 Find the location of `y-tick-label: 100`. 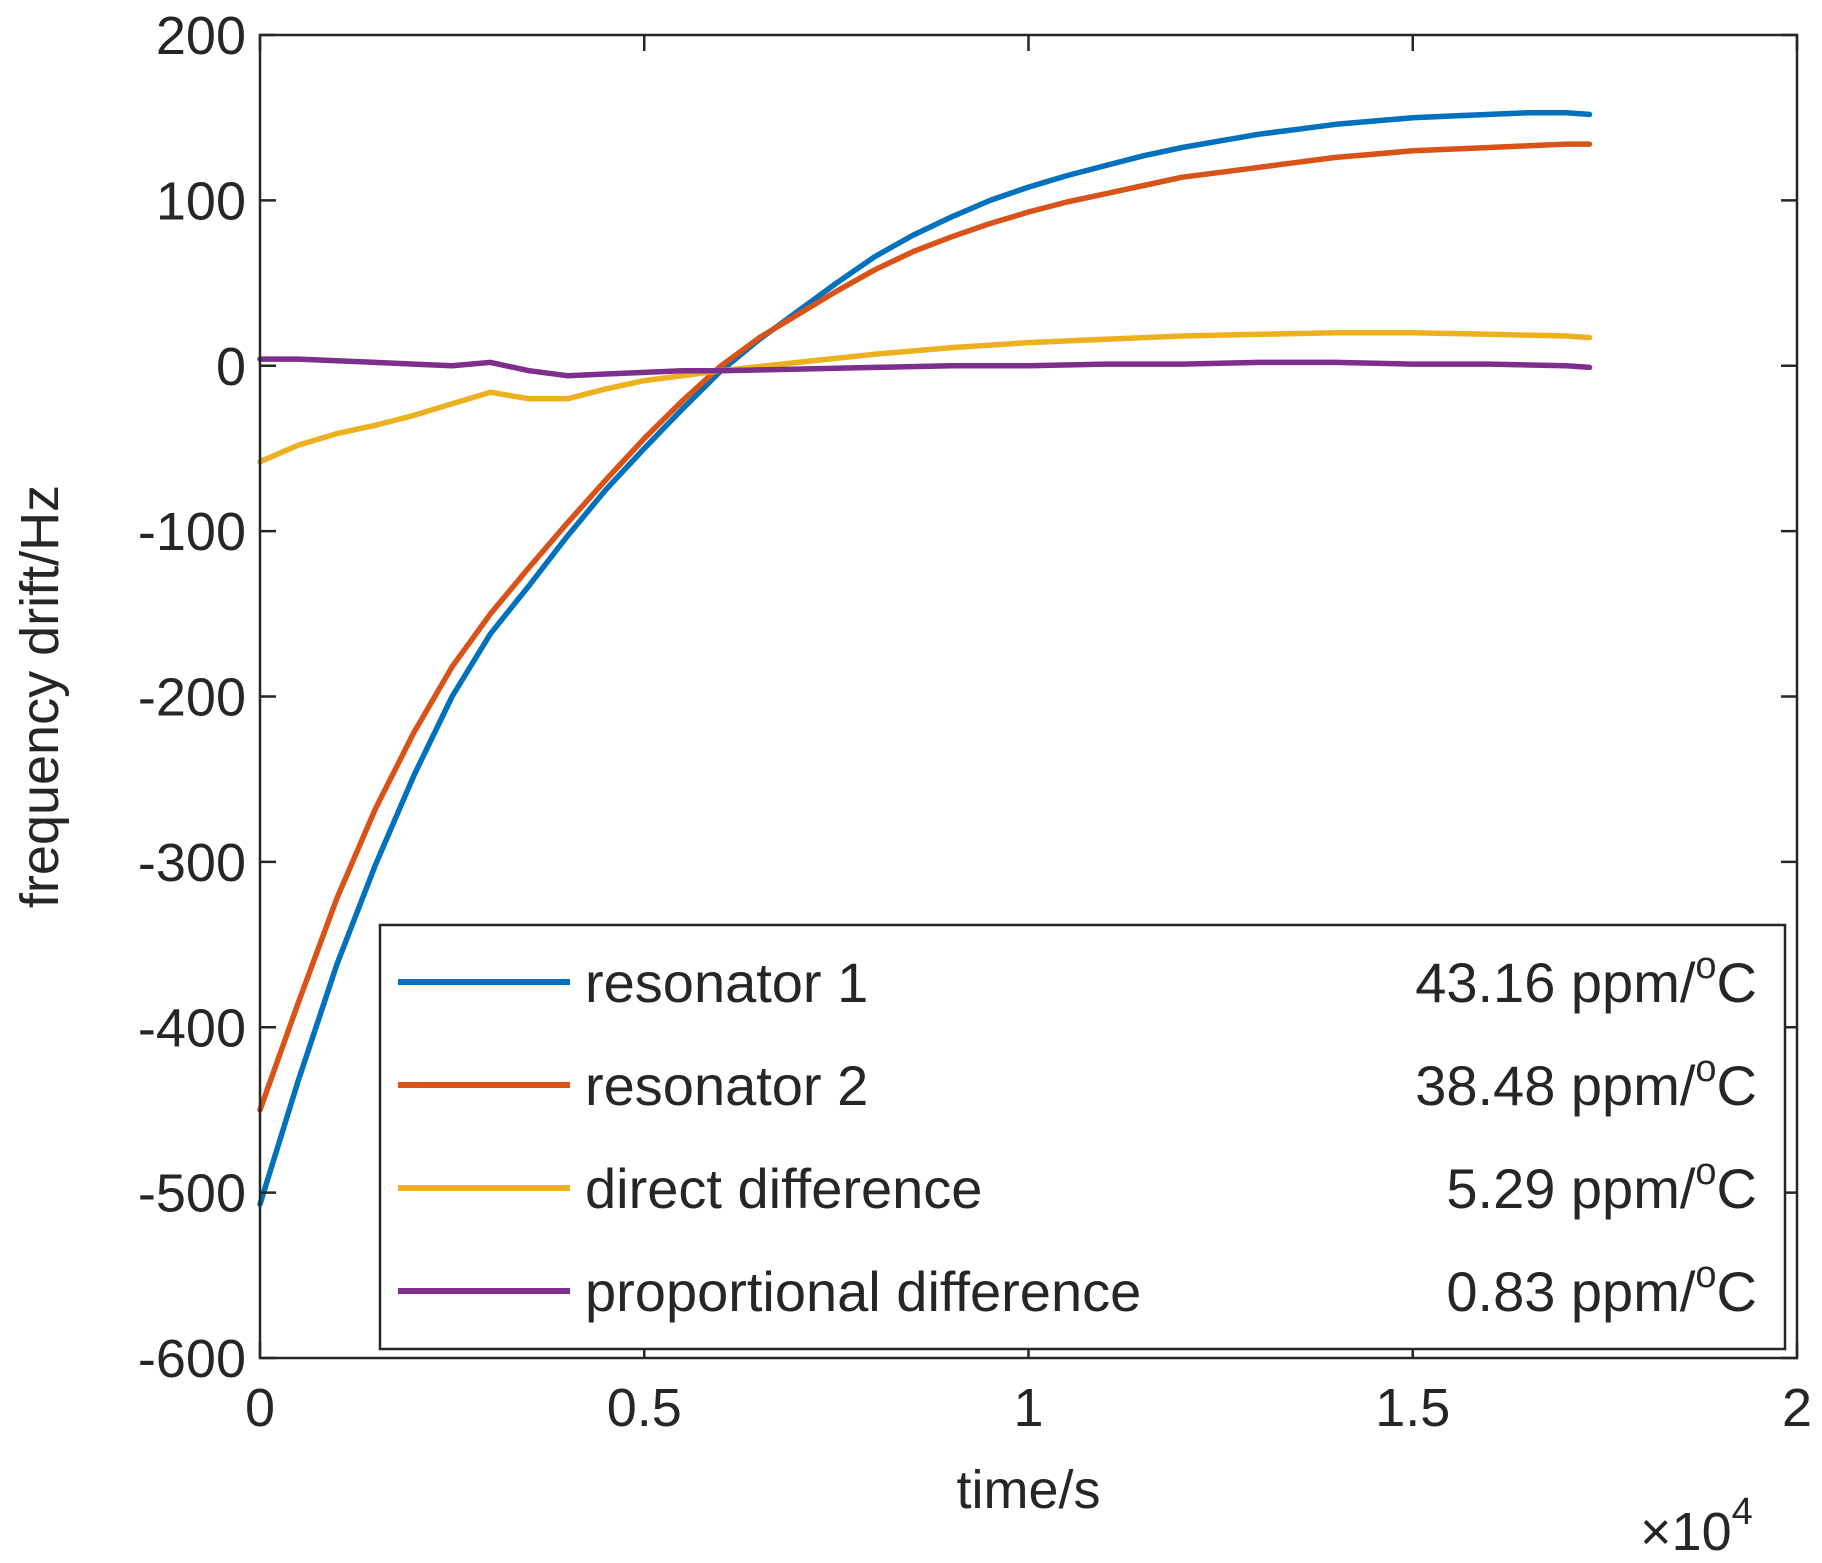

y-tick-label: 100 is located at coordinates (201, 201).